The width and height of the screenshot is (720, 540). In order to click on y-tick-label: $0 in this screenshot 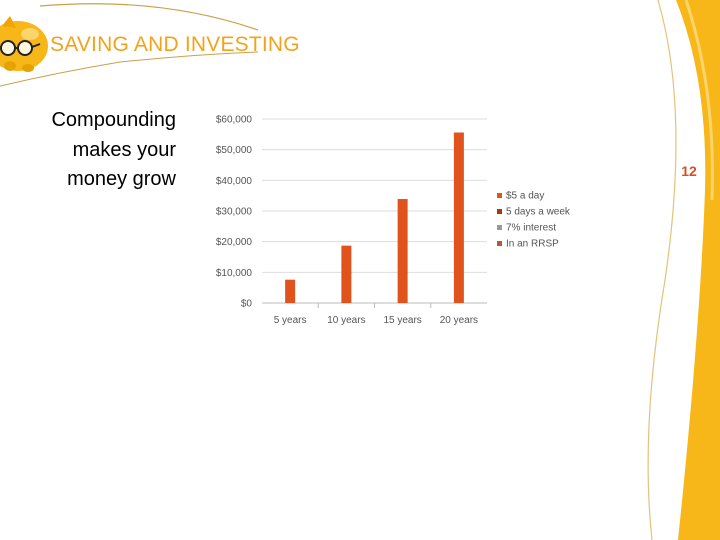, I will do `click(247, 304)`.